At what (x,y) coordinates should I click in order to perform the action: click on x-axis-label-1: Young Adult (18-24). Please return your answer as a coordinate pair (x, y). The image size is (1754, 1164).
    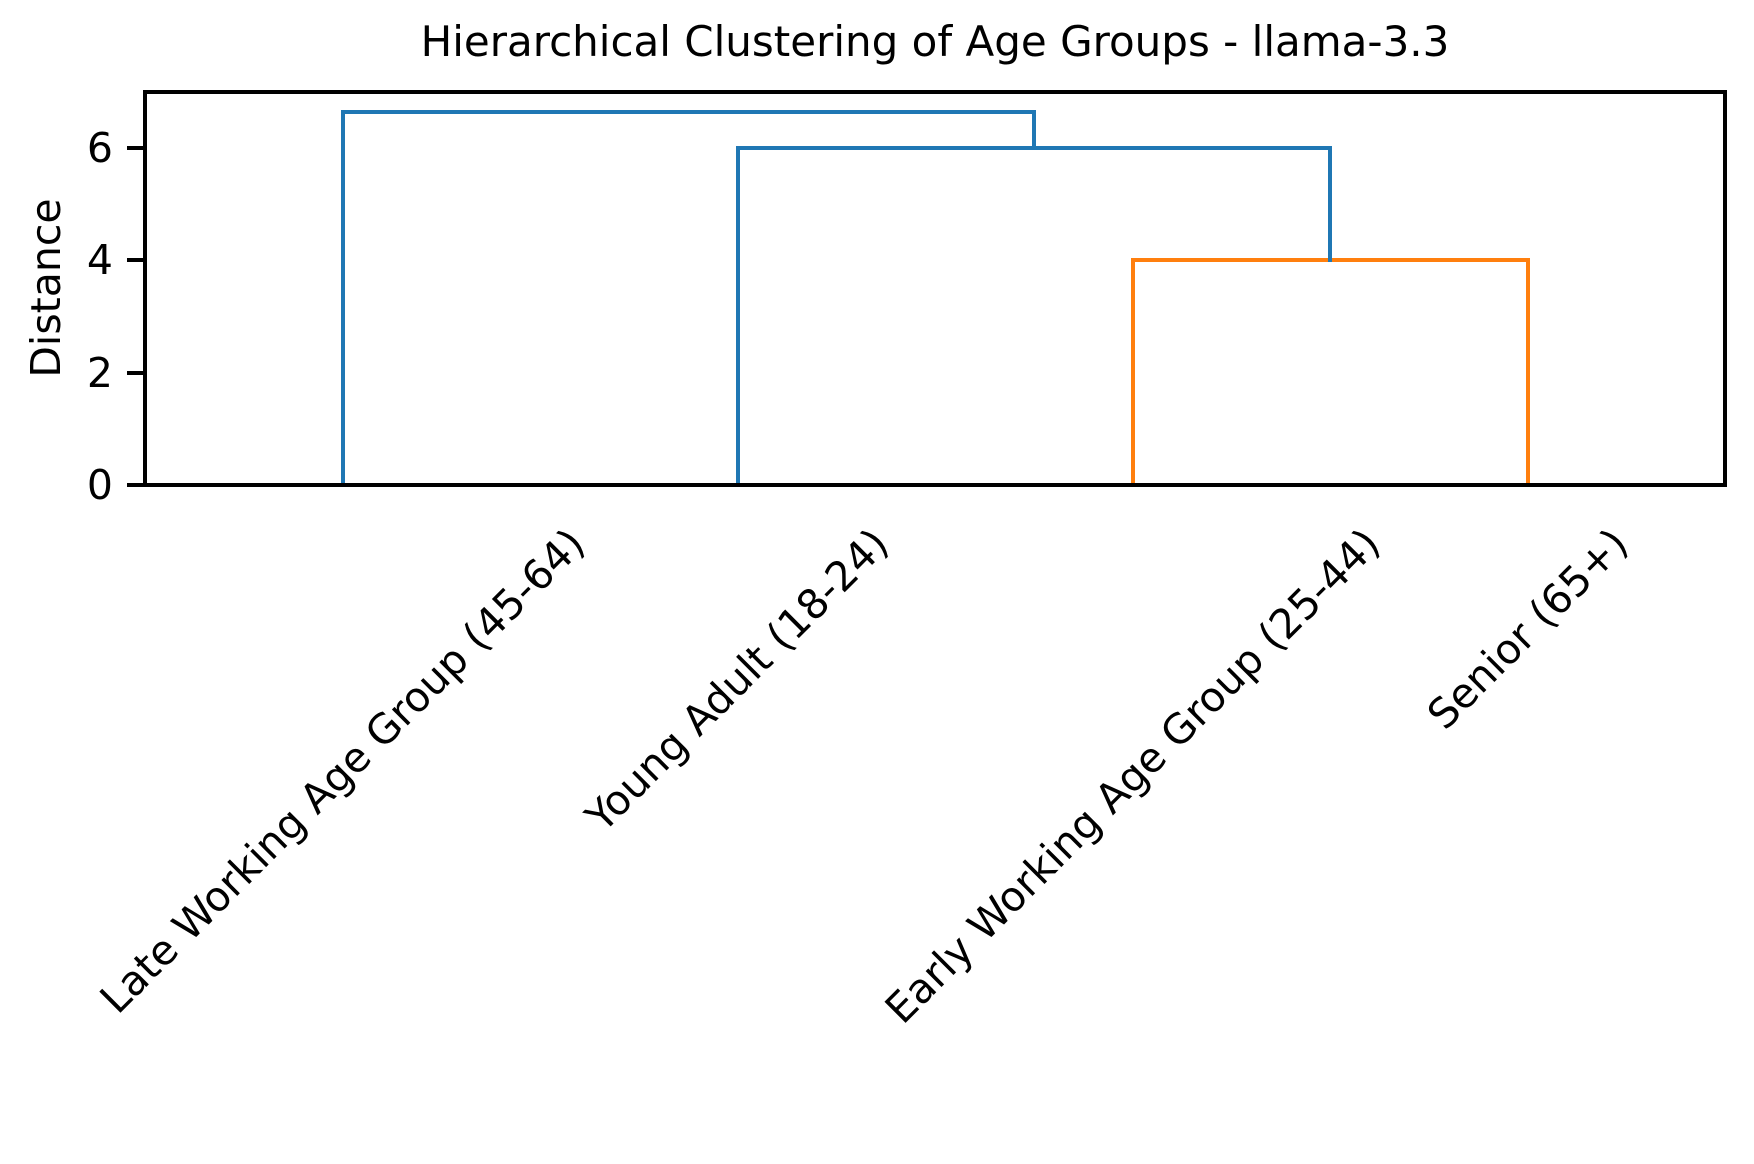
    Looking at the image, I should click on (737, 680).